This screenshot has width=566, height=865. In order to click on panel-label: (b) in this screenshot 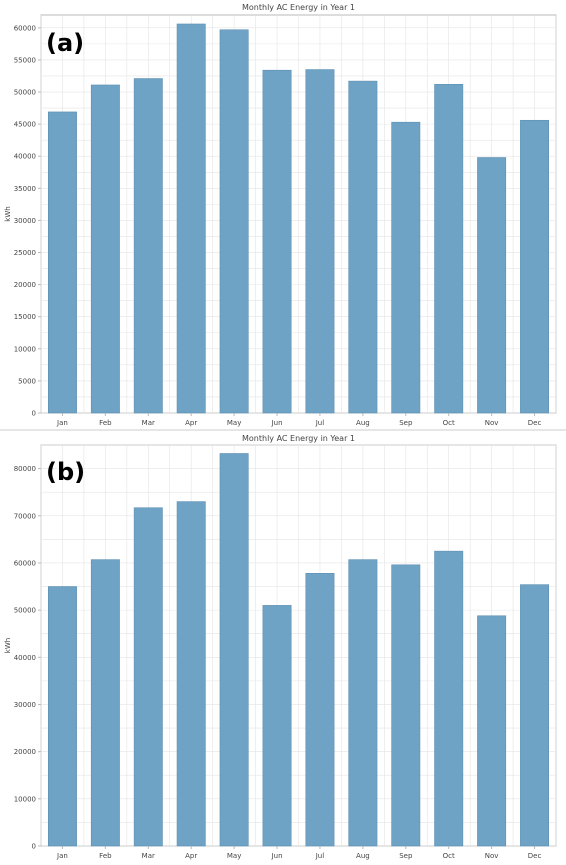, I will do `click(65, 472)`.